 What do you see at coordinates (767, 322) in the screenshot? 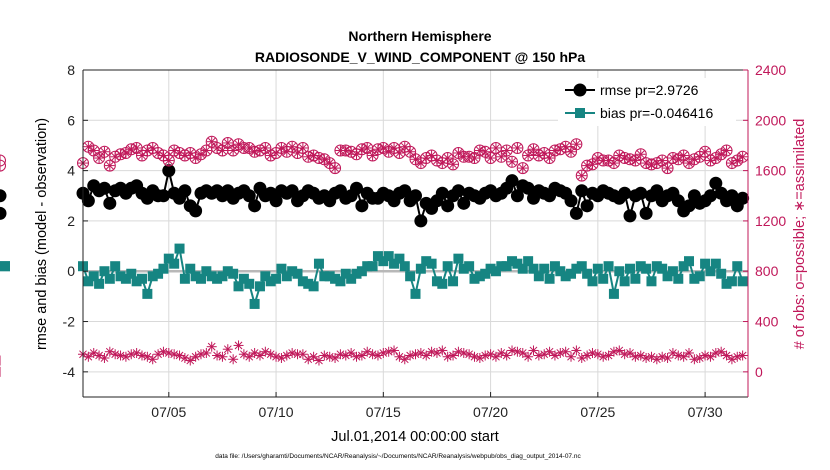
I see `y-right-tick-label: 400` at bounding box center [767, 322].